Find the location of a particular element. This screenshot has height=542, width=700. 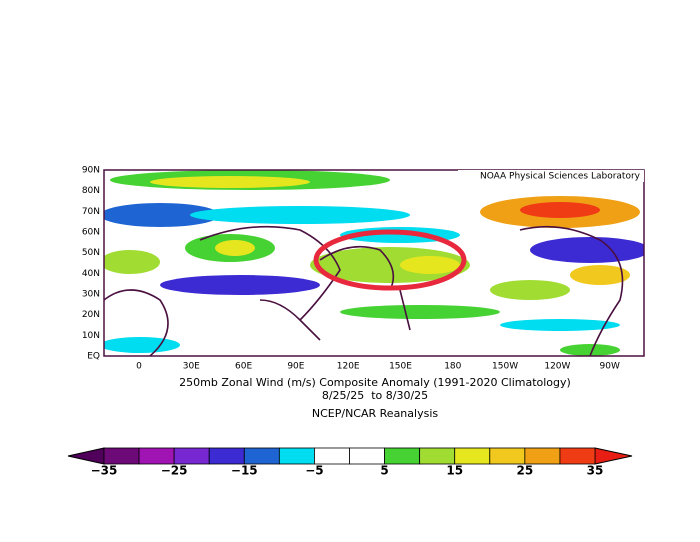

caption-dates: 8/25/25 to 8/30/25 is located at coordinates (375, 395).